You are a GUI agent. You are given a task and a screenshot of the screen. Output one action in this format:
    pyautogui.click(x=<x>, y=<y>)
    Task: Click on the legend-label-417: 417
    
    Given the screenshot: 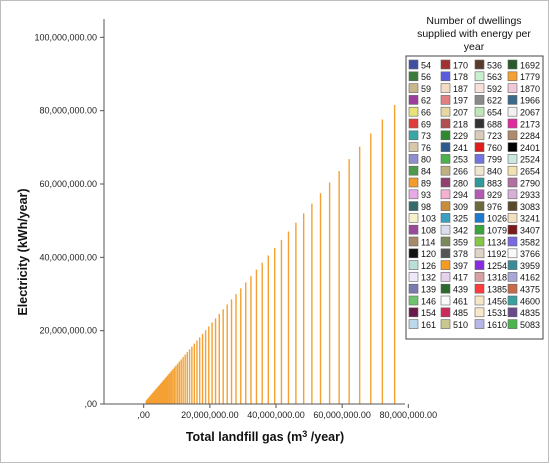 What is the action you would take?
    pyautogui.click(x=460, y=278)
    